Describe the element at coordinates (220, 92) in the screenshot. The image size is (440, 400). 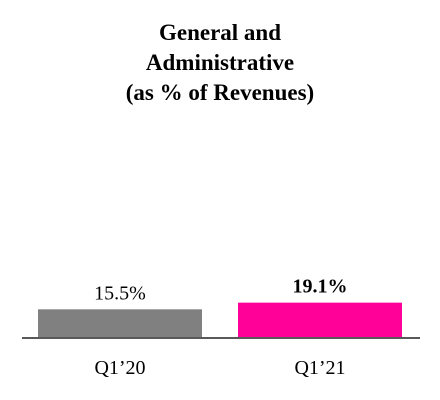
I see `chart-title-line-3: (as % of Revenues)` at that location.